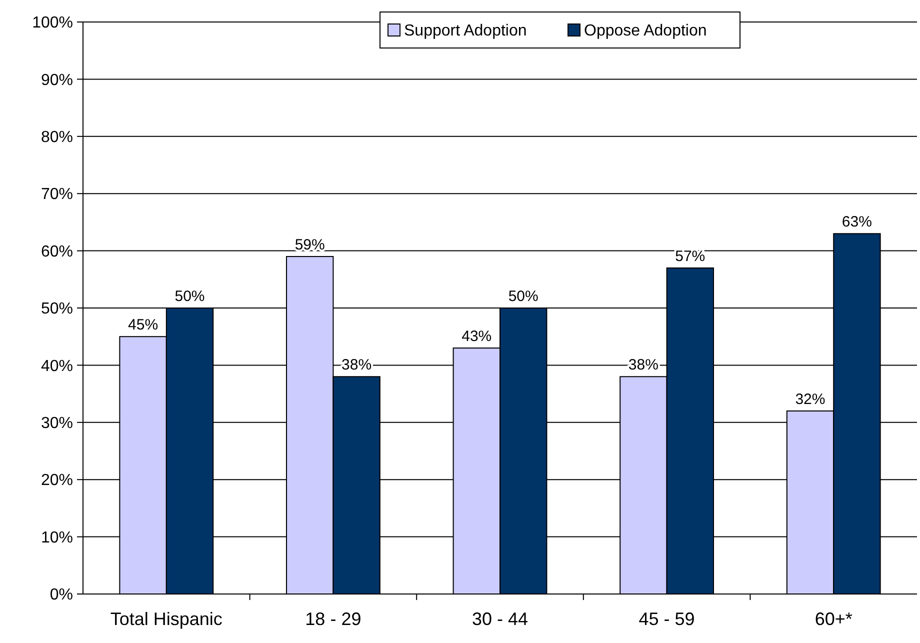 Image resolution: width=920 pixels, height=643 pixels. I want to click on x-tick-label: 18 - 29, so click(333, 619).